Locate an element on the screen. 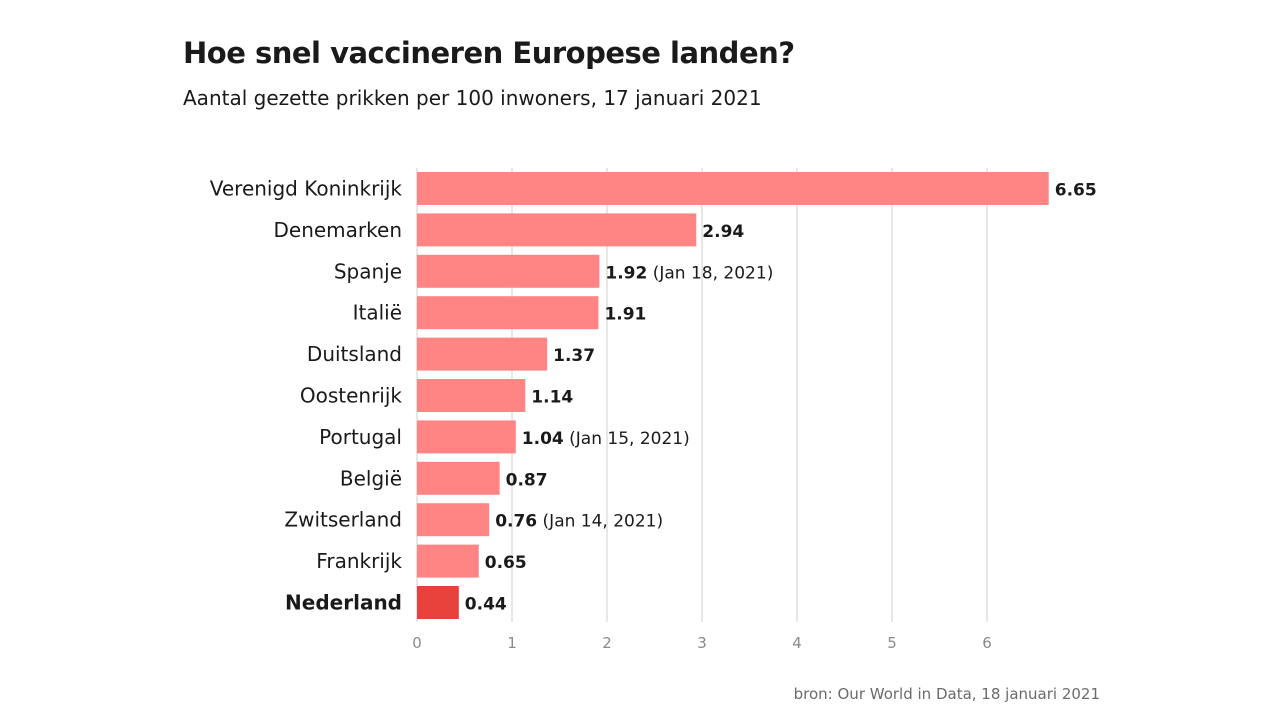  category-label: Spanje is located at coordinates (368, 271).